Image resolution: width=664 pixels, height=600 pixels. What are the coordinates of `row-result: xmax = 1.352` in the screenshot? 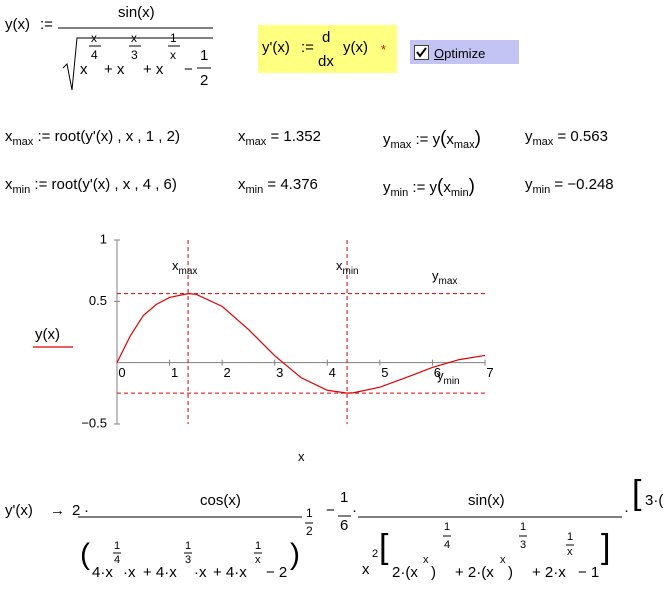 It's located at (279, 138).